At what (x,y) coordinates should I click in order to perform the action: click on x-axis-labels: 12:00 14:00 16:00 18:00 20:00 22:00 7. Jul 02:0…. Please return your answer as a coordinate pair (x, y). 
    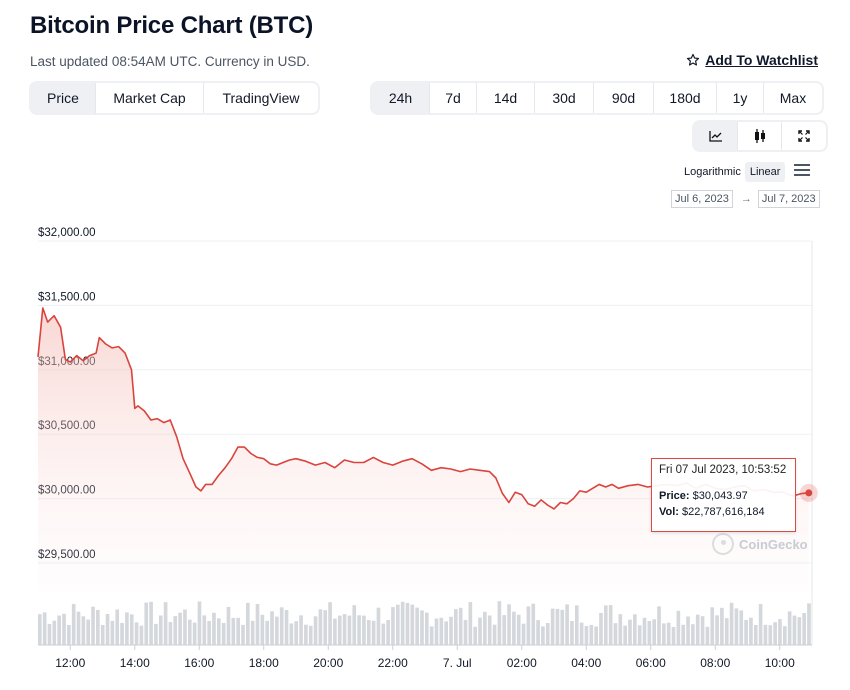
    Looking at the image, I should click on (425, 657).